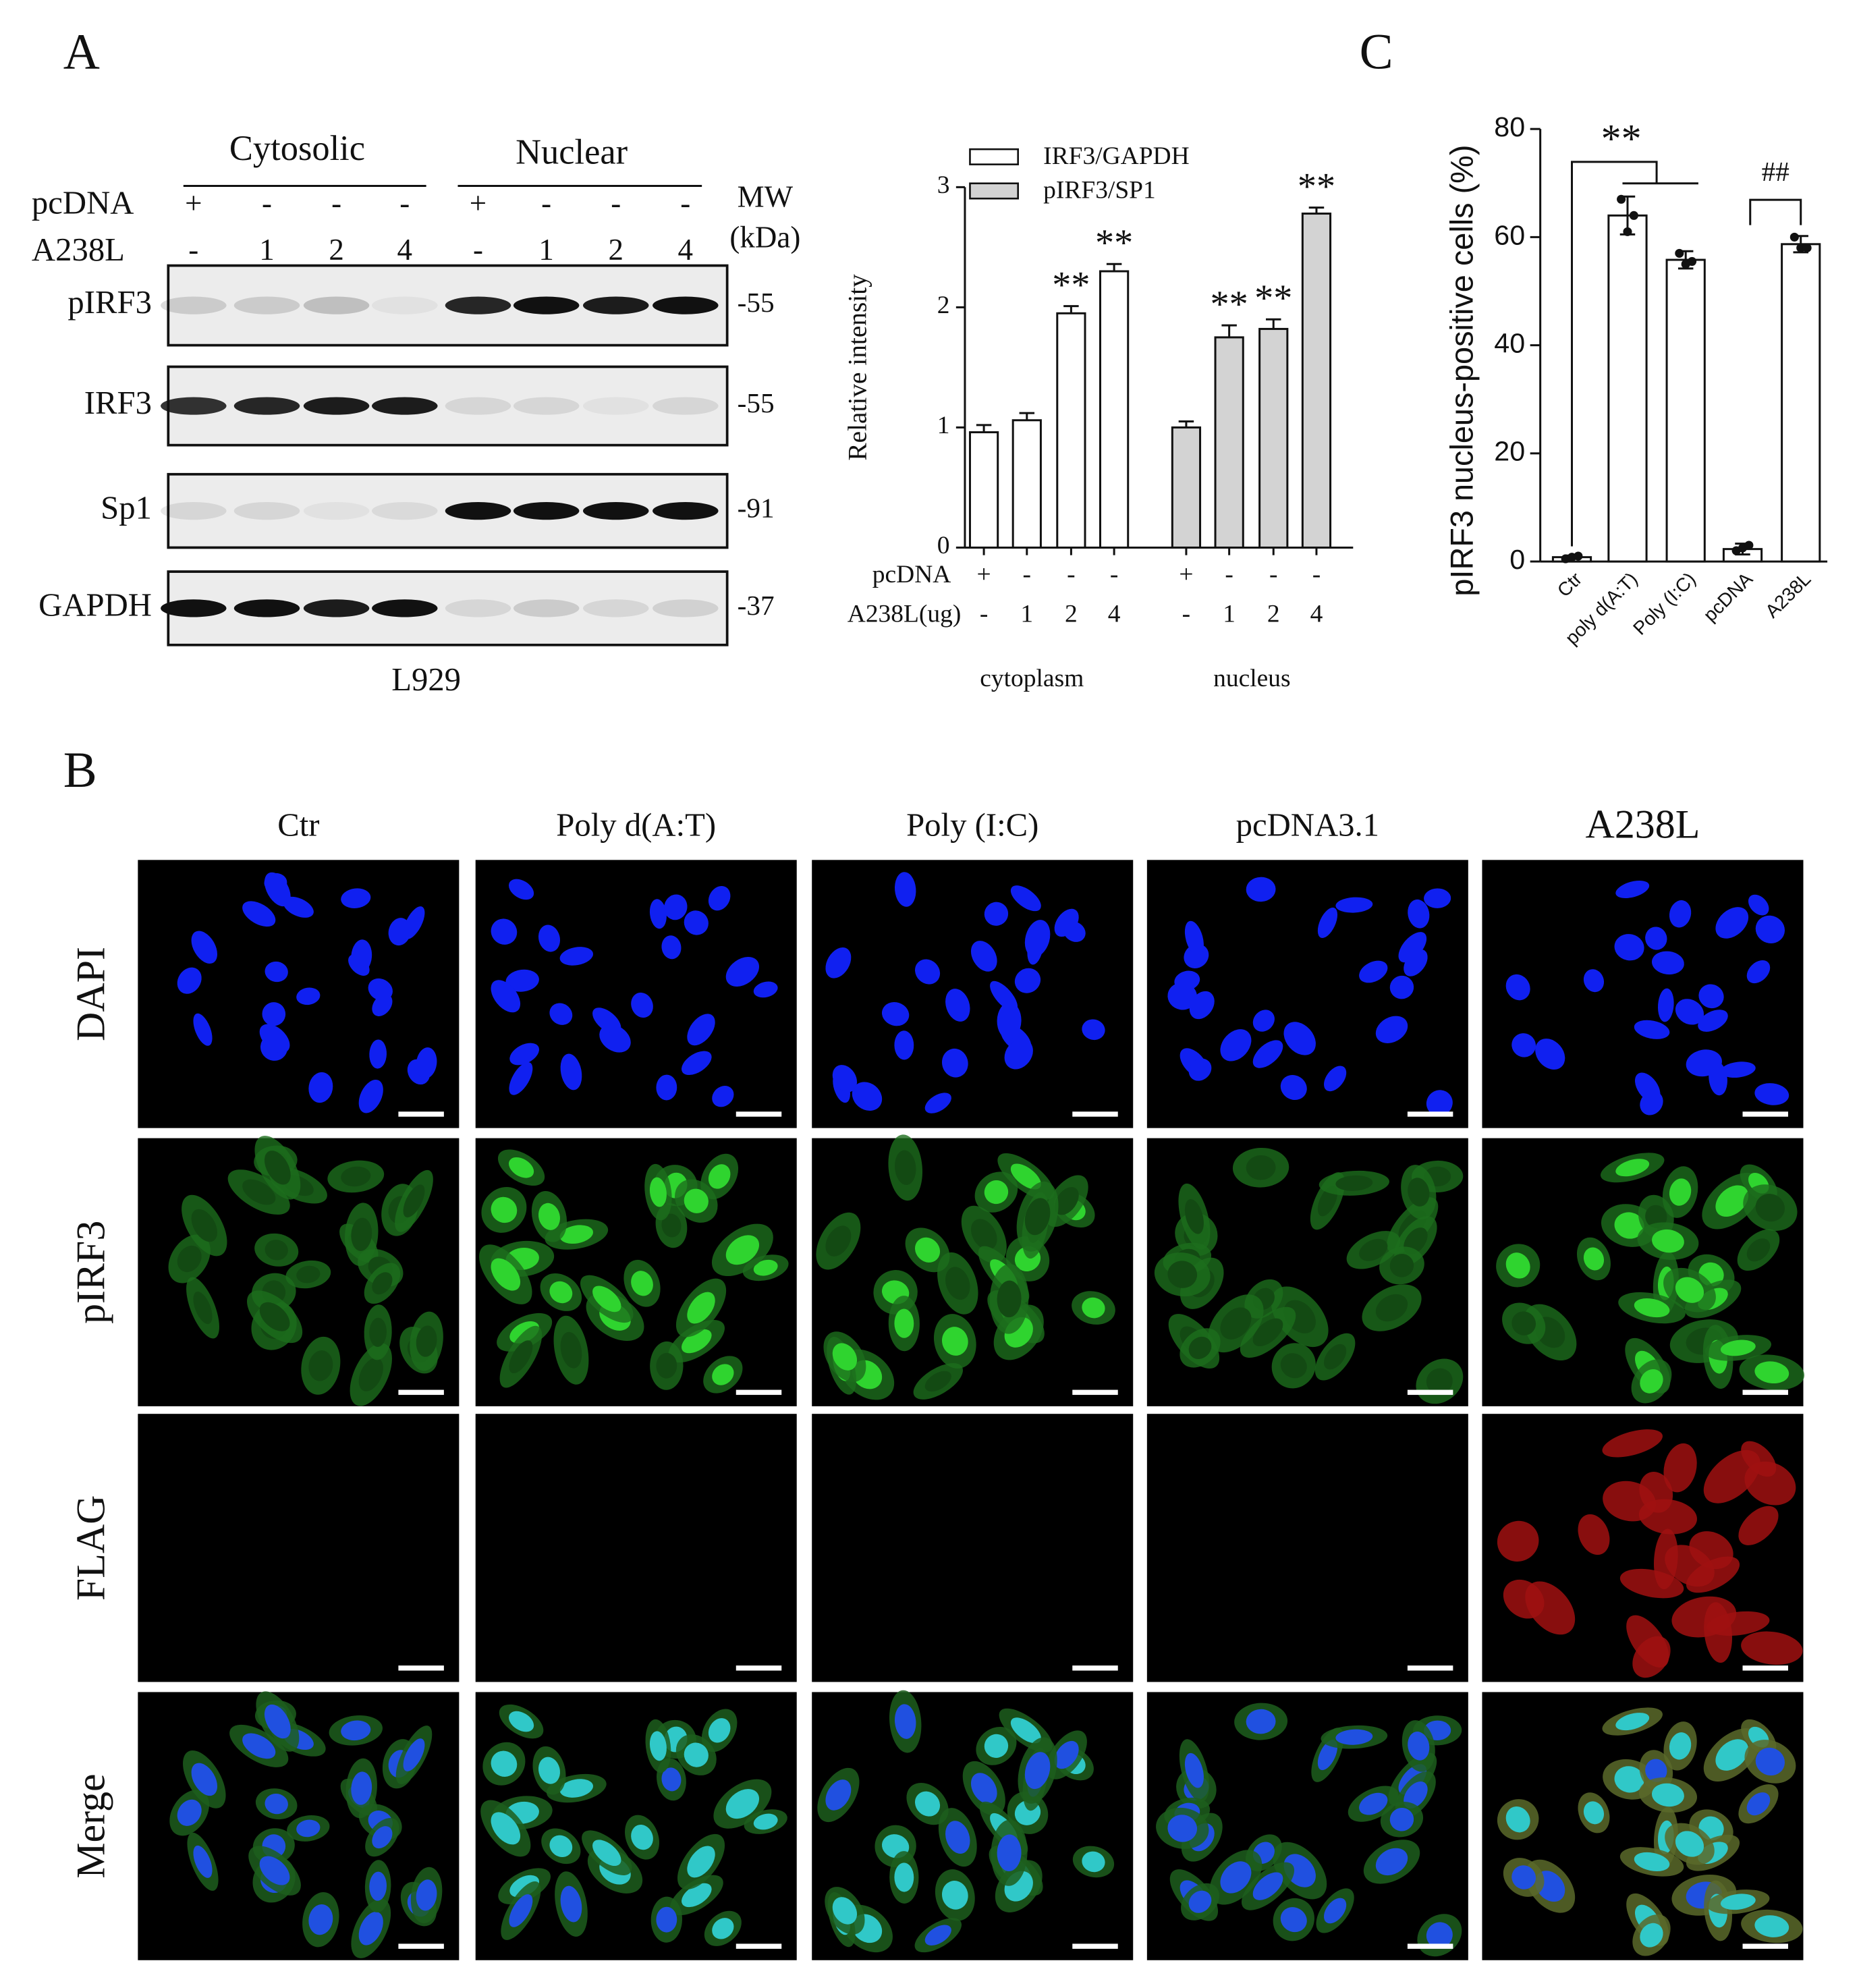  Describe the element at coordinates (118, 403) in the screenshot. I see `blot-row-label: IRF3` at that location.